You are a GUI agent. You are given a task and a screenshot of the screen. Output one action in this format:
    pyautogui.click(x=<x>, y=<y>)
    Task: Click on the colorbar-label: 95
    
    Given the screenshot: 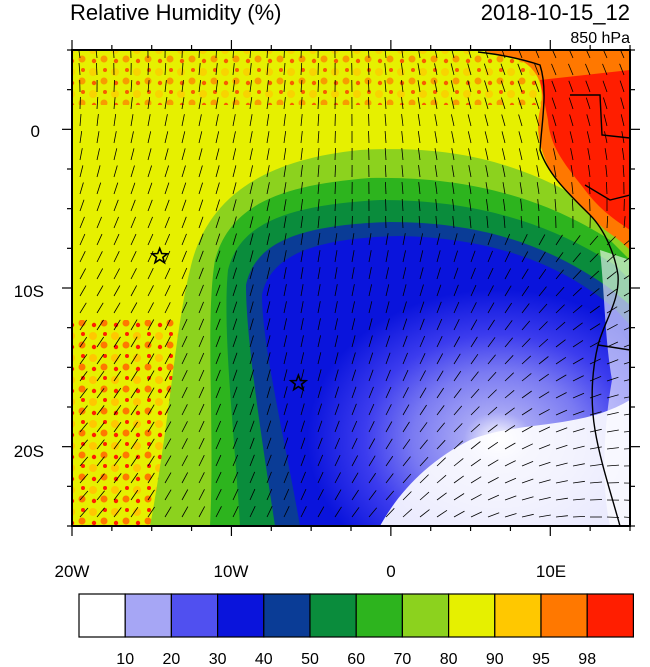 What is the action you would take?
    pyautogui.click(x=541, y=659)
    